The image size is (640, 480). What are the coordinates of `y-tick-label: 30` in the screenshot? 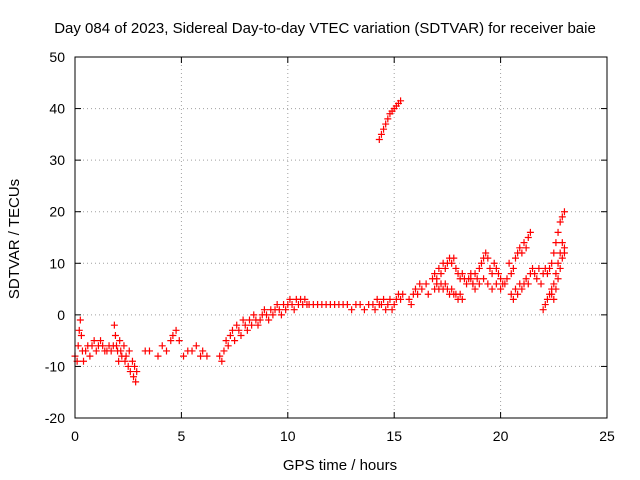 It's located at (57, 160).